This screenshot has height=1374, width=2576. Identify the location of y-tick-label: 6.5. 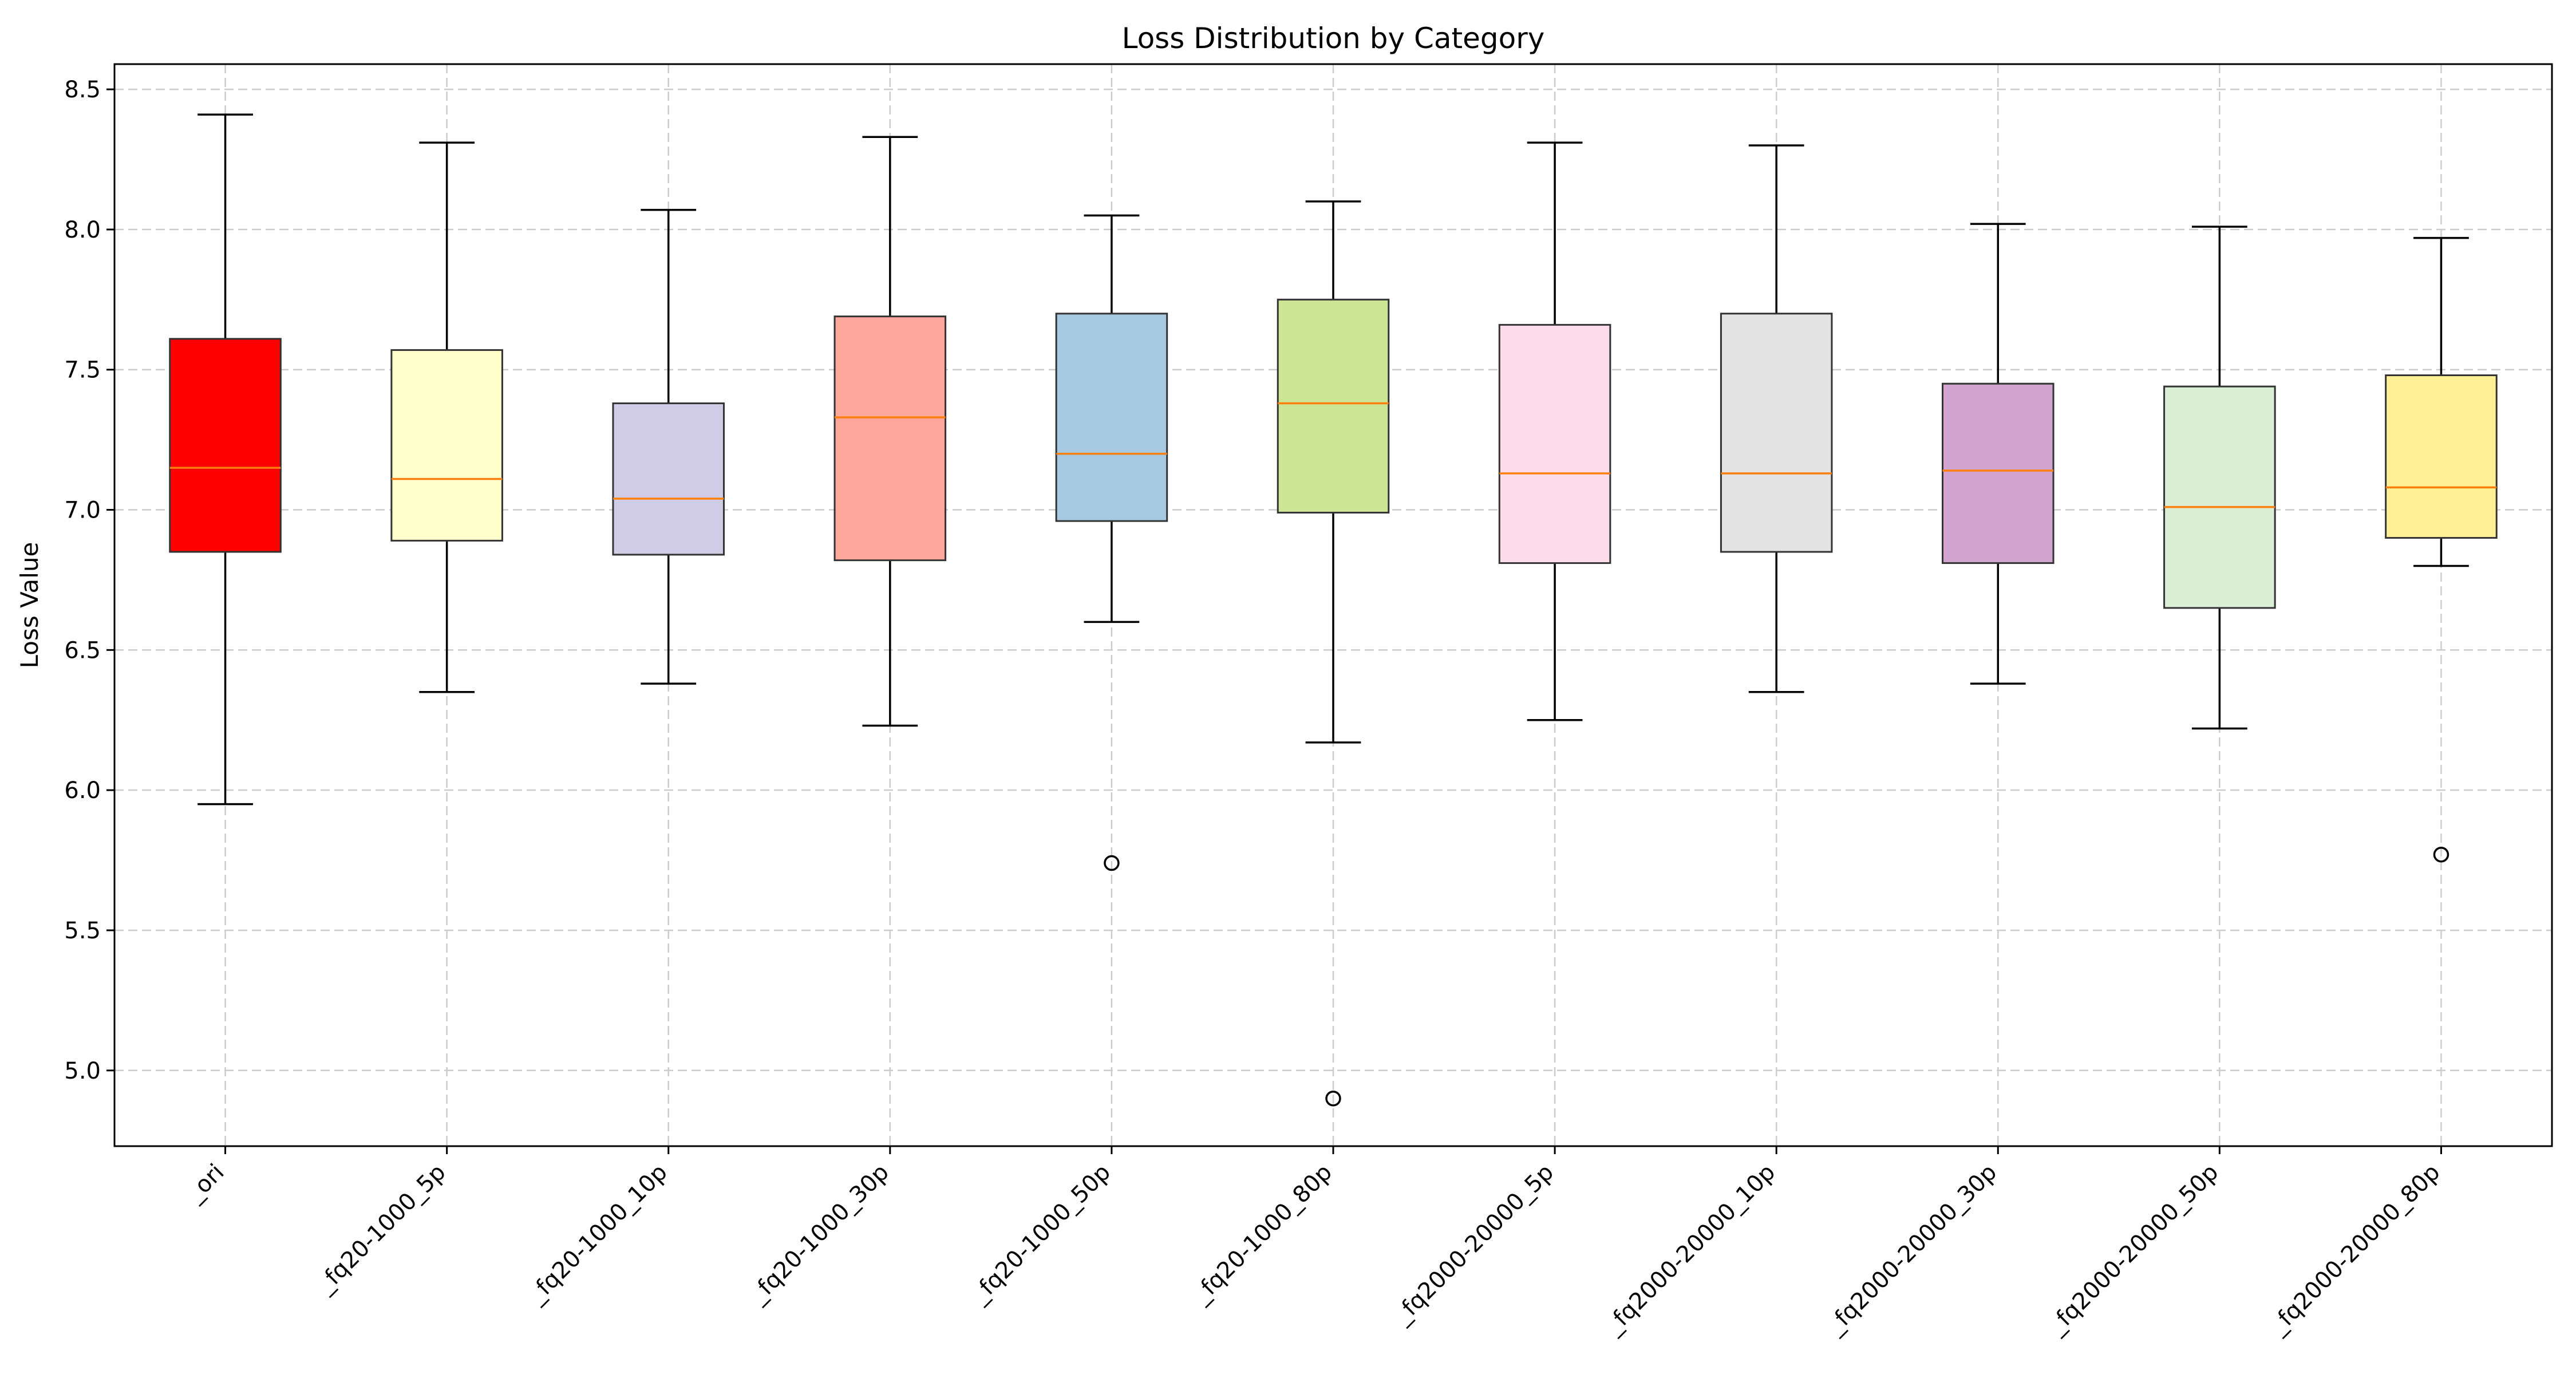
(82, 650).